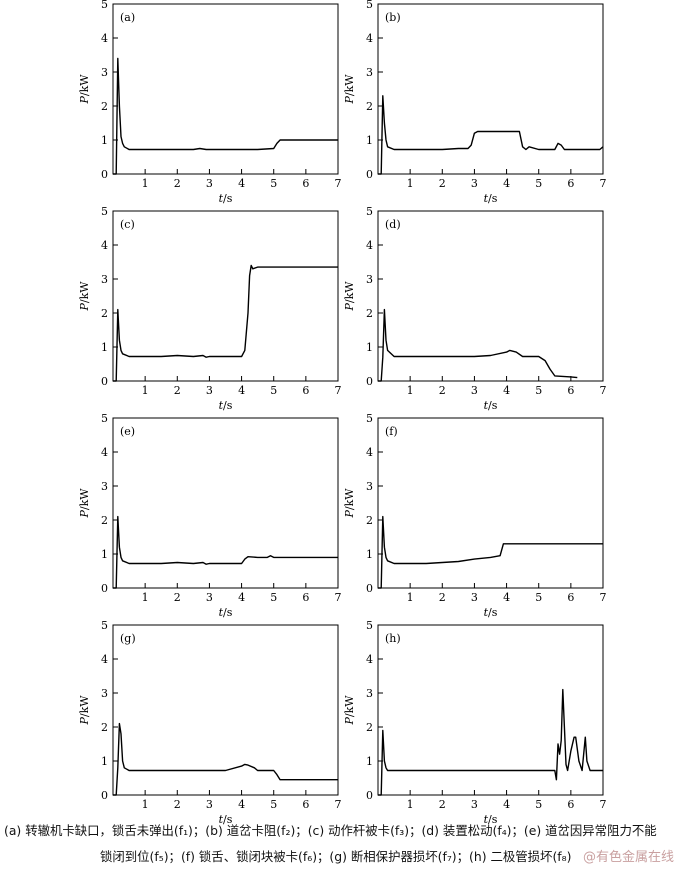 This screenshot has width=680, height=870. I want to click on subplot-g: 1 2 3 4 5 6 7 0 1 2 3 4 5 (g) t/s P/kW, so click(210, 722).